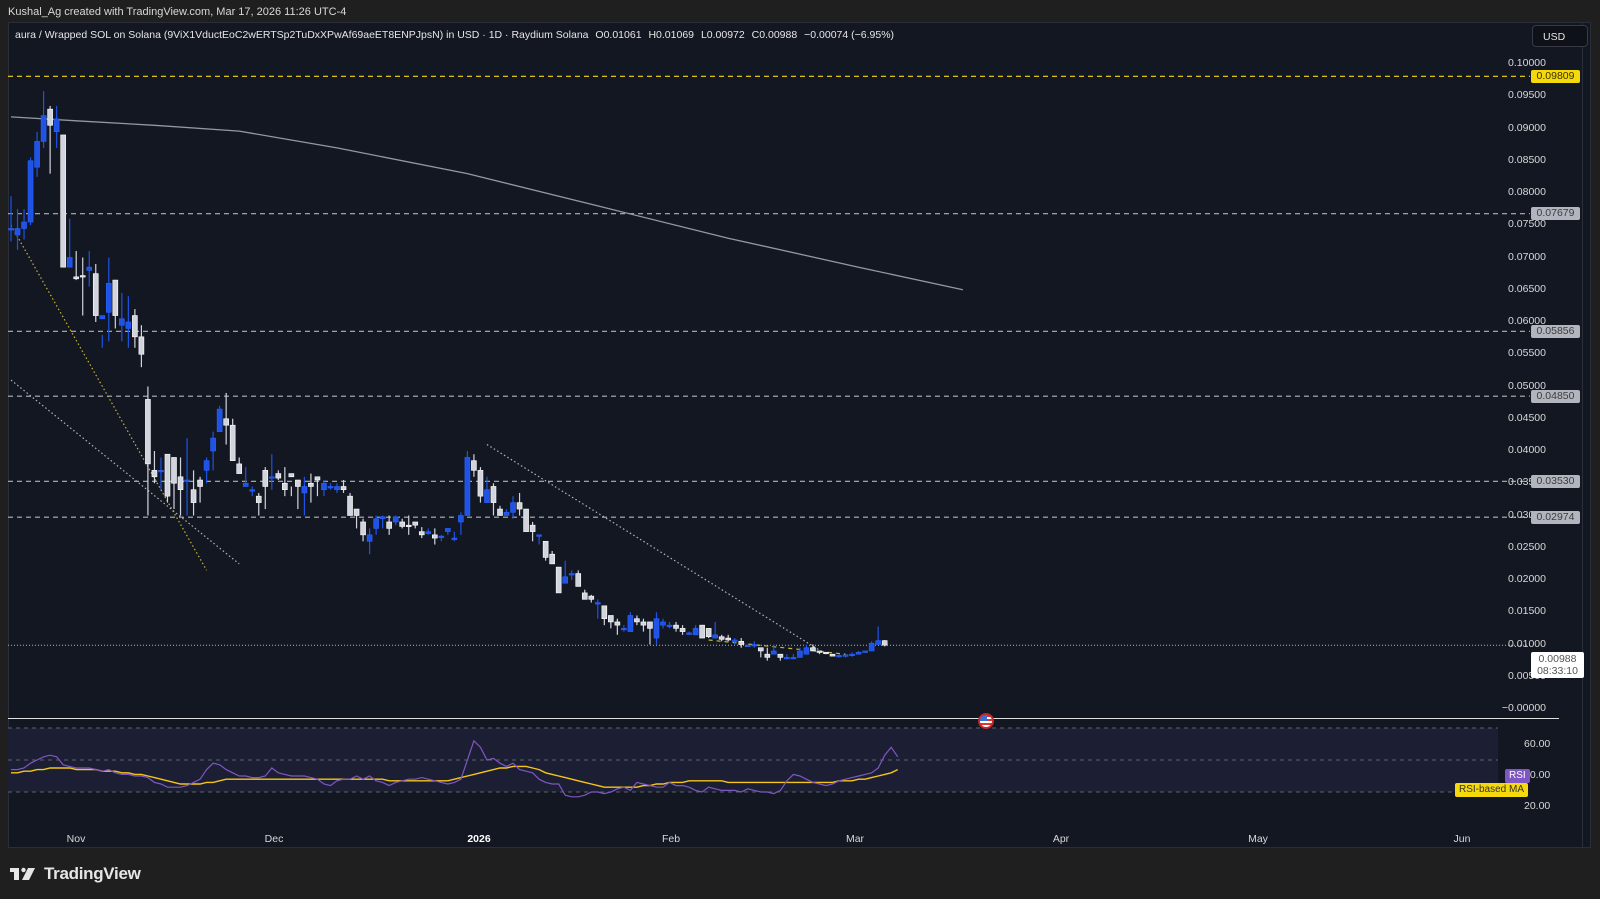 Image resolution: width=1600 pixels, height=899 pixels. What do you see at coordinates (1537, 744) in the screenshot?
I see `rsi-tick-60: 60.00` at bounding box center [1537, 744].